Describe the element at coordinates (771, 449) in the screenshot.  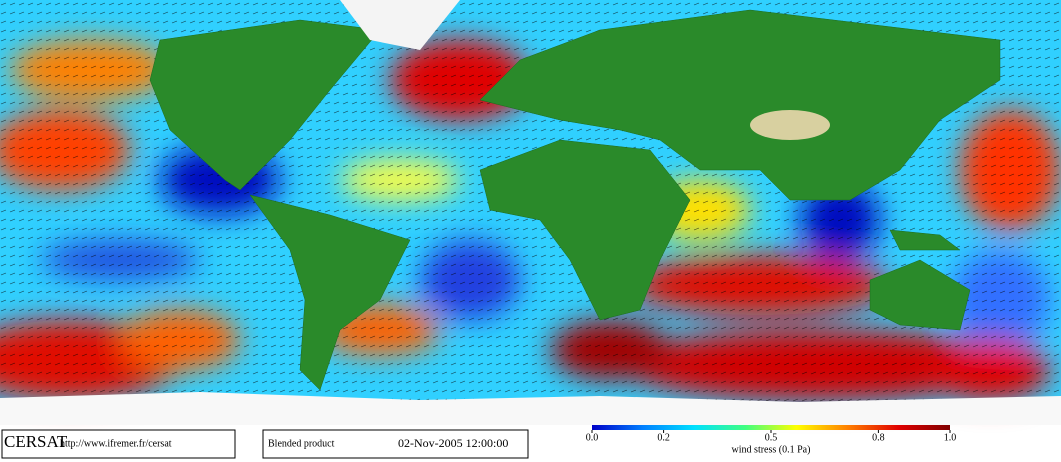
I see `colorbar-label: wind stress (0.1 Pa)` at that location.